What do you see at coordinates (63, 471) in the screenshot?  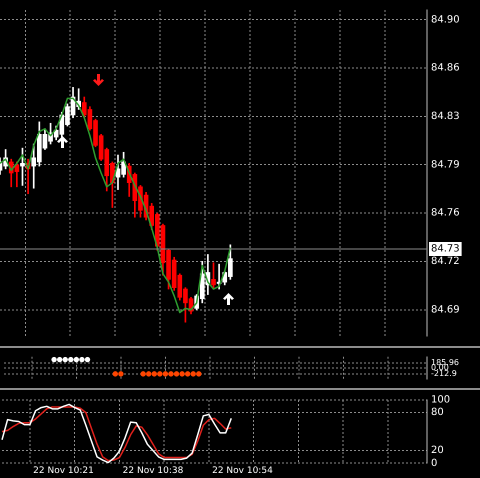 I see `x-tick-label: 22 Nov 10:21` at bounding box center [63, 471].